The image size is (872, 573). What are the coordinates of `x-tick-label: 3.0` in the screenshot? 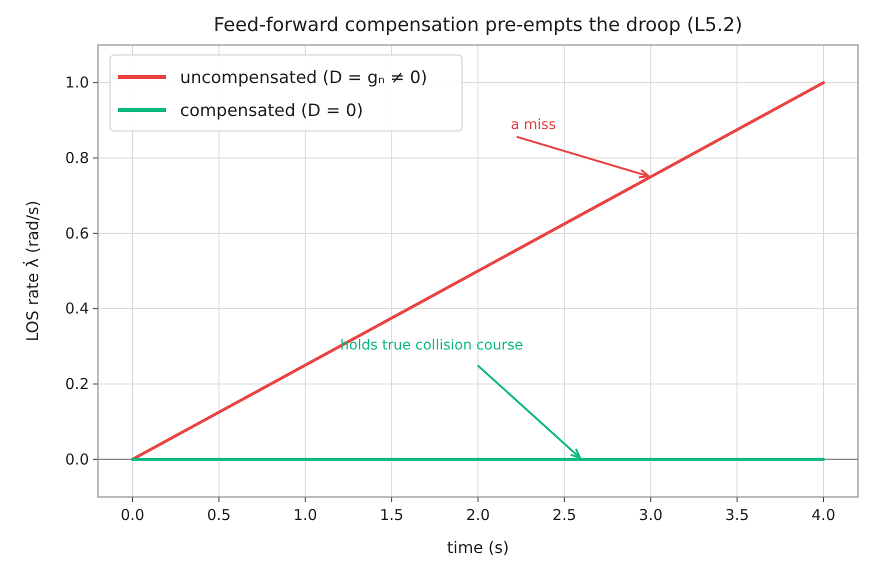 It's located at (650, 515).